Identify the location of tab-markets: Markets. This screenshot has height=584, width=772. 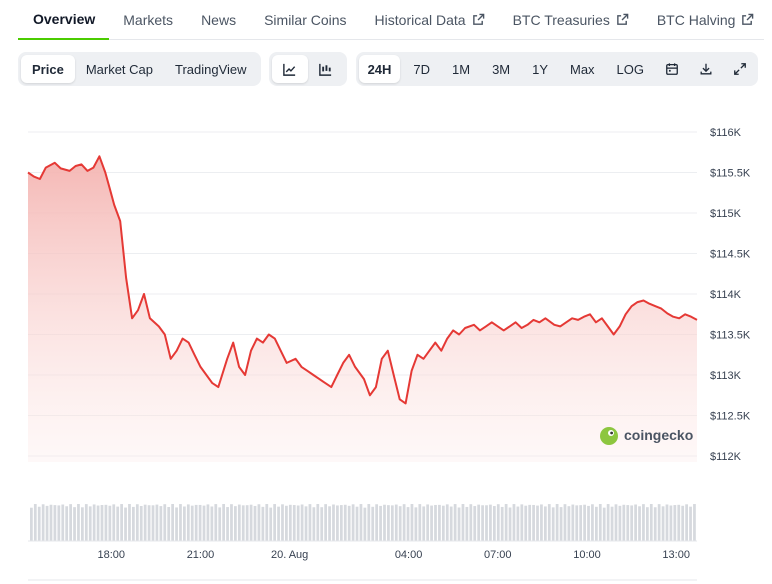
(148, 19).